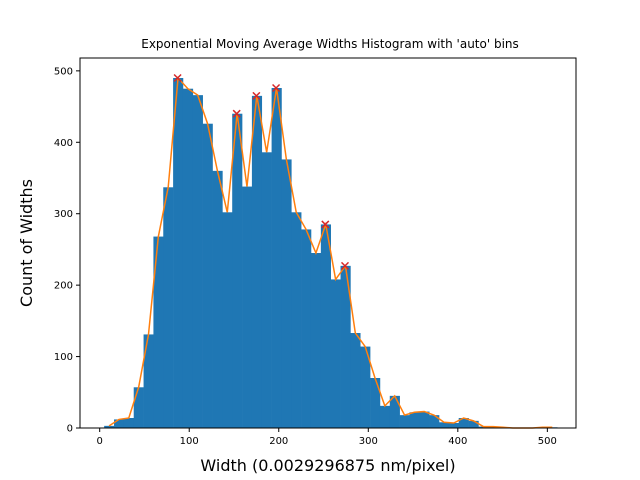  I want to click on x-axis-ticks: 0 100 200 300 400 500, so click(327, 437).